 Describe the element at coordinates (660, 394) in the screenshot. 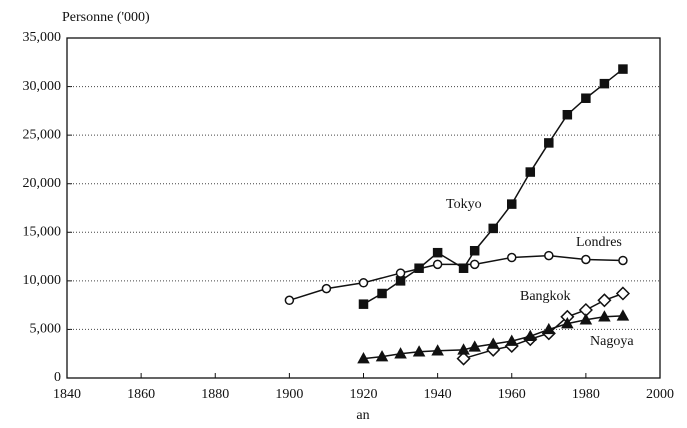

I see `x-tick-label: 2000` at that location.